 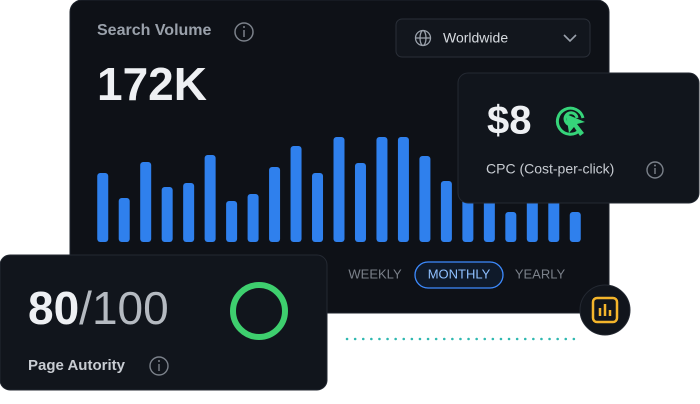 What do you see at coordinates (550, 169) in the screenshot?
I see `cpc-label: CPC (Cost-per-click)` at bounding box center [550, 169].